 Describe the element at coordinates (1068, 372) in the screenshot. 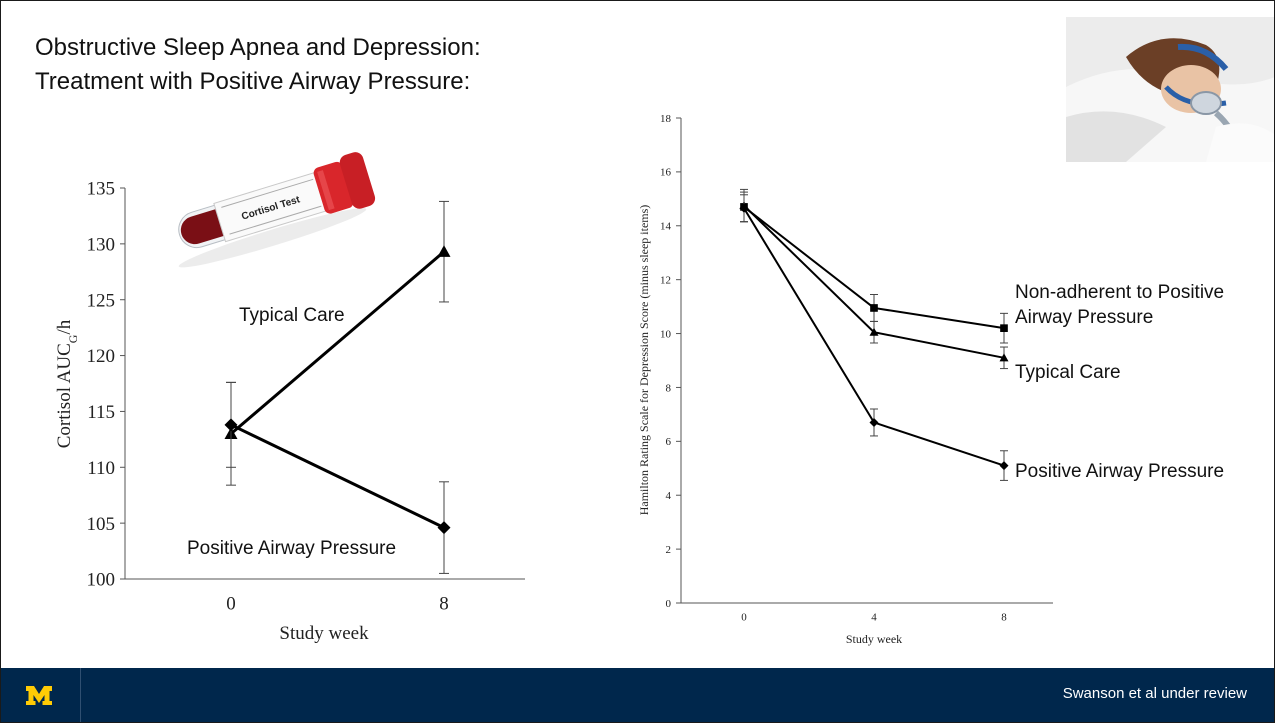

I see `hamilton-series-label-typical-care: Typical Care` at that location.